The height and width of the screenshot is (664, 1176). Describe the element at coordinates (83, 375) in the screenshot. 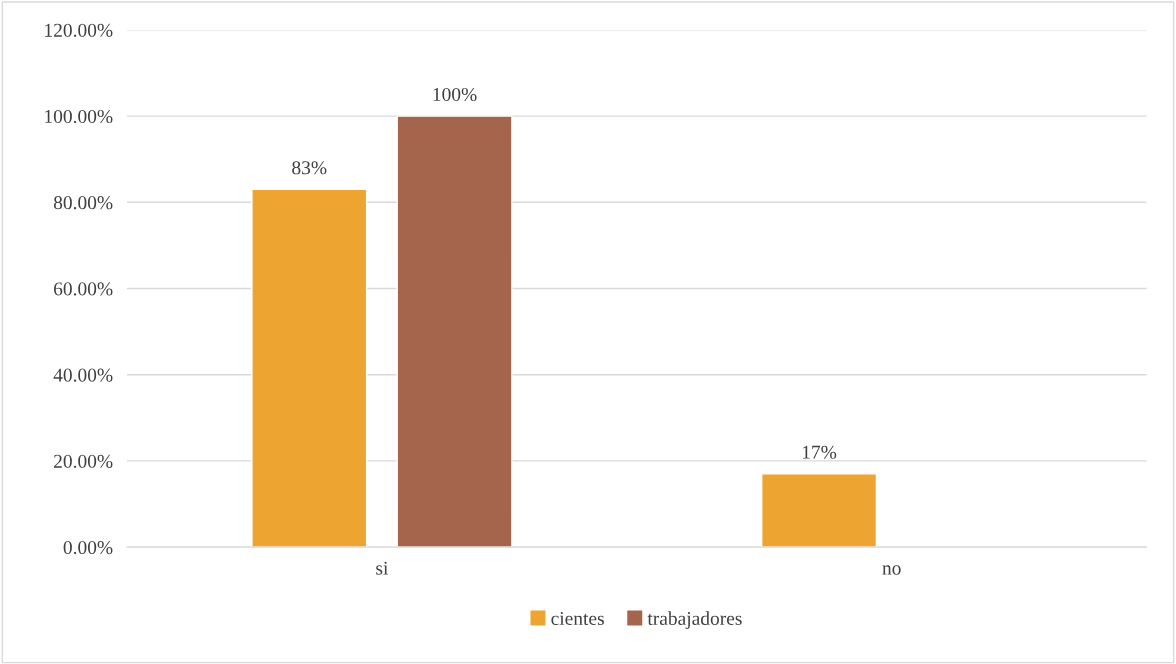

I see `y-tick-label: 40.00%` at that location.